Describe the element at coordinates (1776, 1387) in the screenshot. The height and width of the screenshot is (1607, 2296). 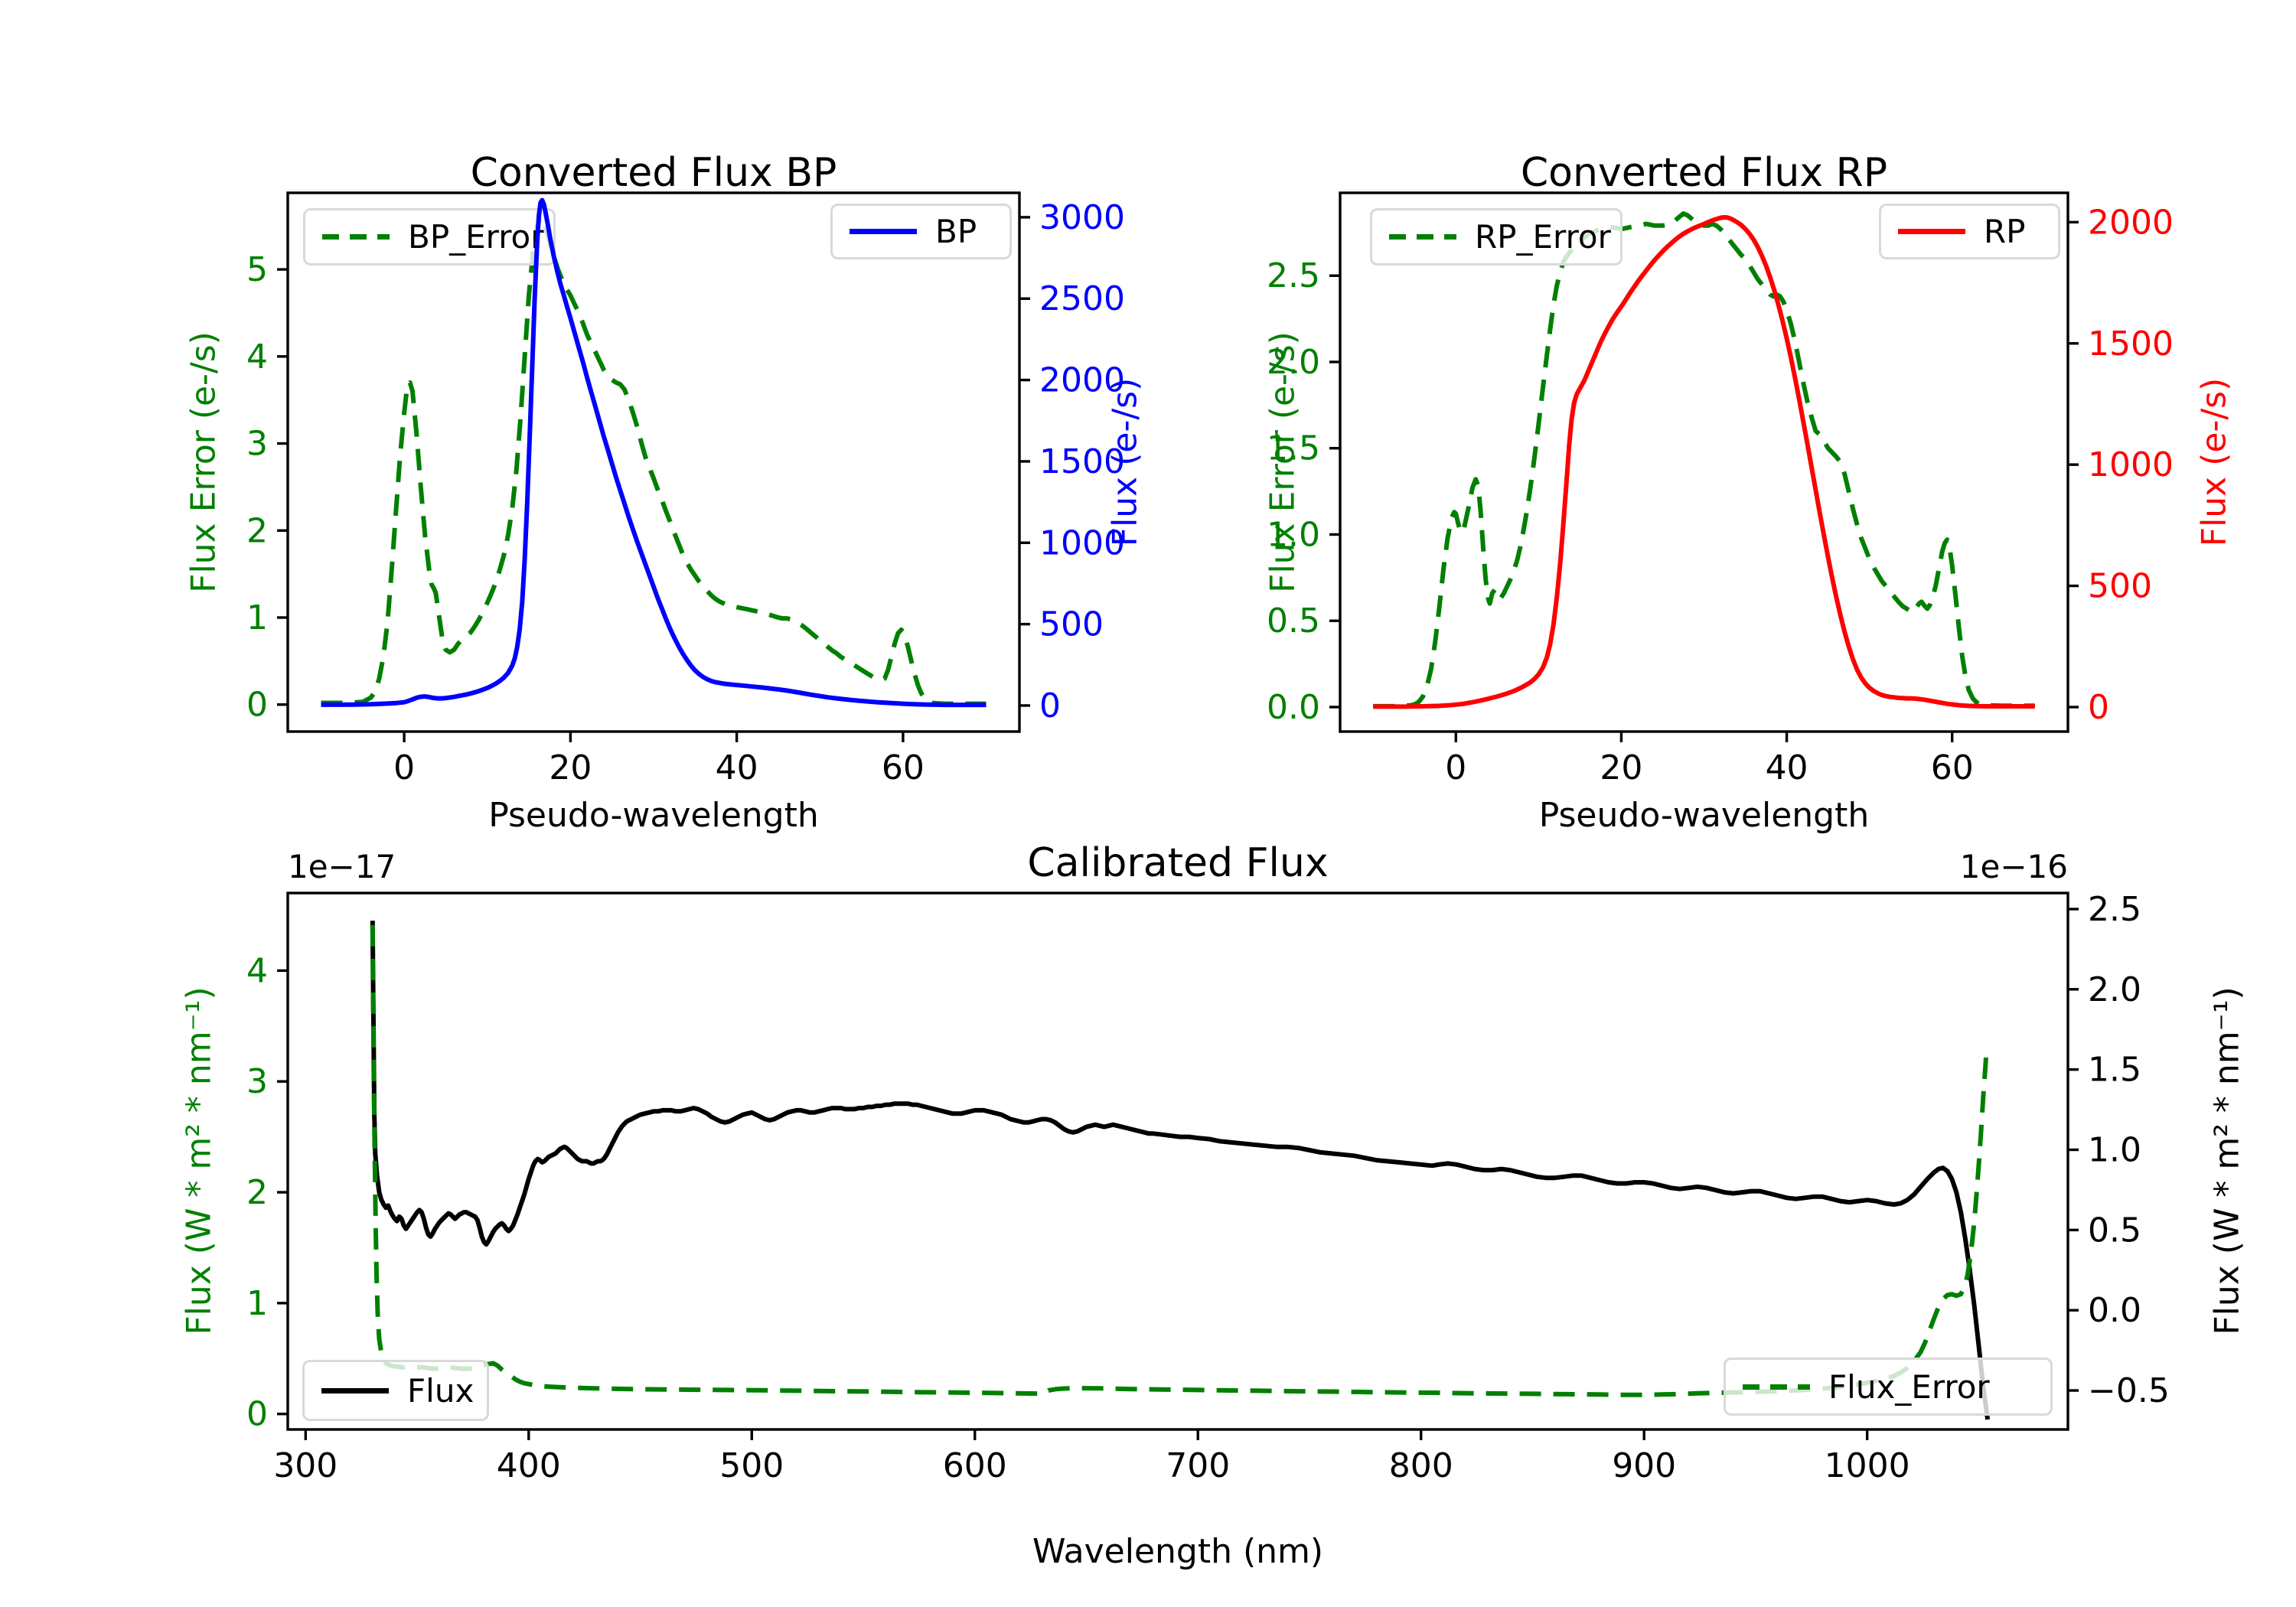
I see `flux-error-legend-line-icon` at that location.